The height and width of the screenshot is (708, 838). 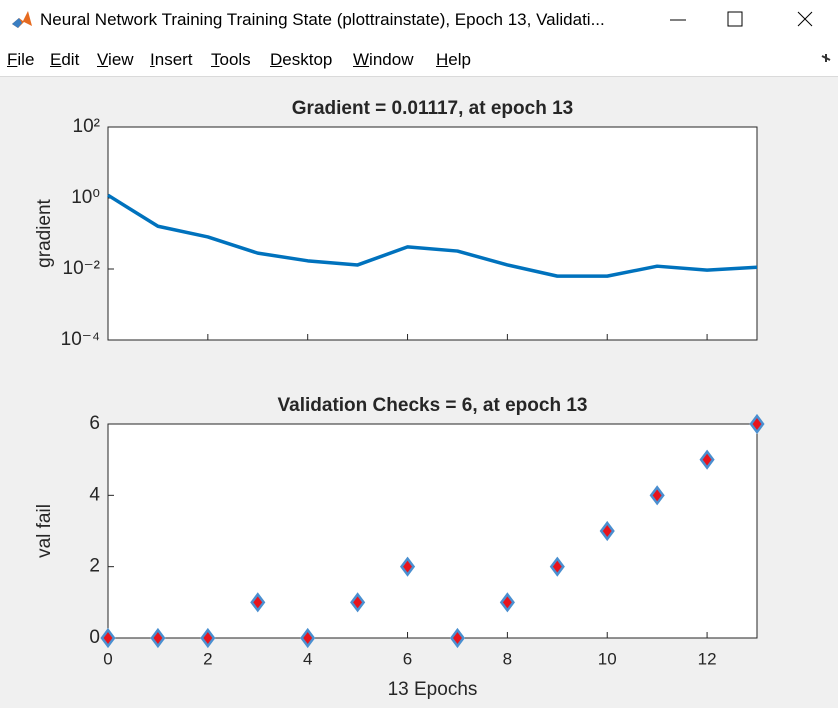 I want to click on x-axis-label: 13 Epochs, so click(x=433, y=689).